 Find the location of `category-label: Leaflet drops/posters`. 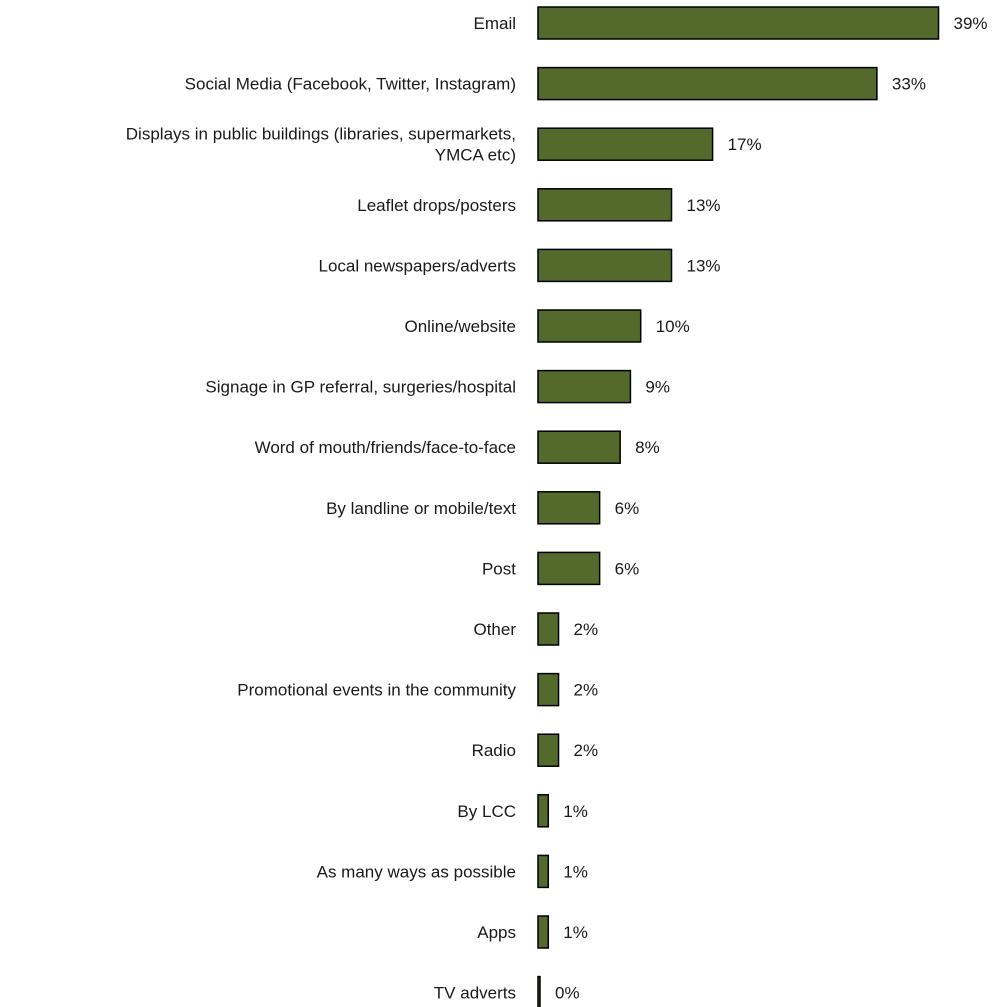

category-label: Leaflet drops/posters is located at coordinates (436, 205).